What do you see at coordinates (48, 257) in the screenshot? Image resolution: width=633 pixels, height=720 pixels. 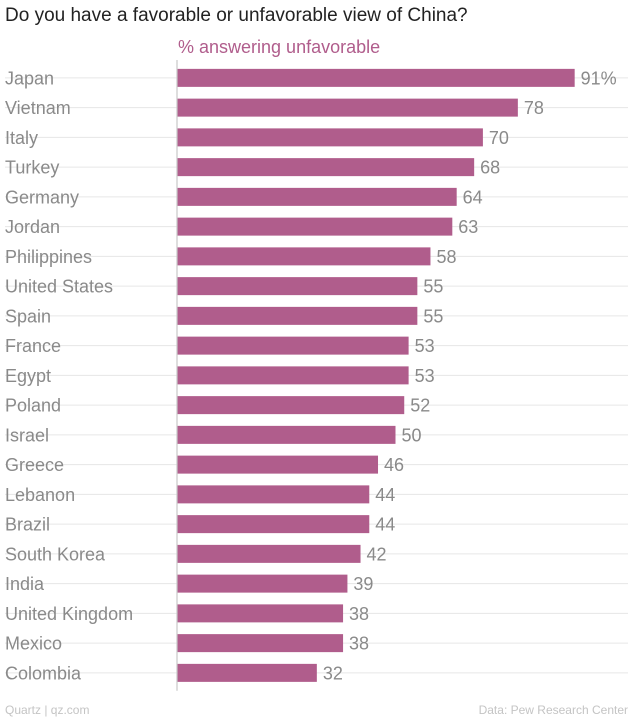 I see `category-label: Philippines` at bounding box center [48, 257].